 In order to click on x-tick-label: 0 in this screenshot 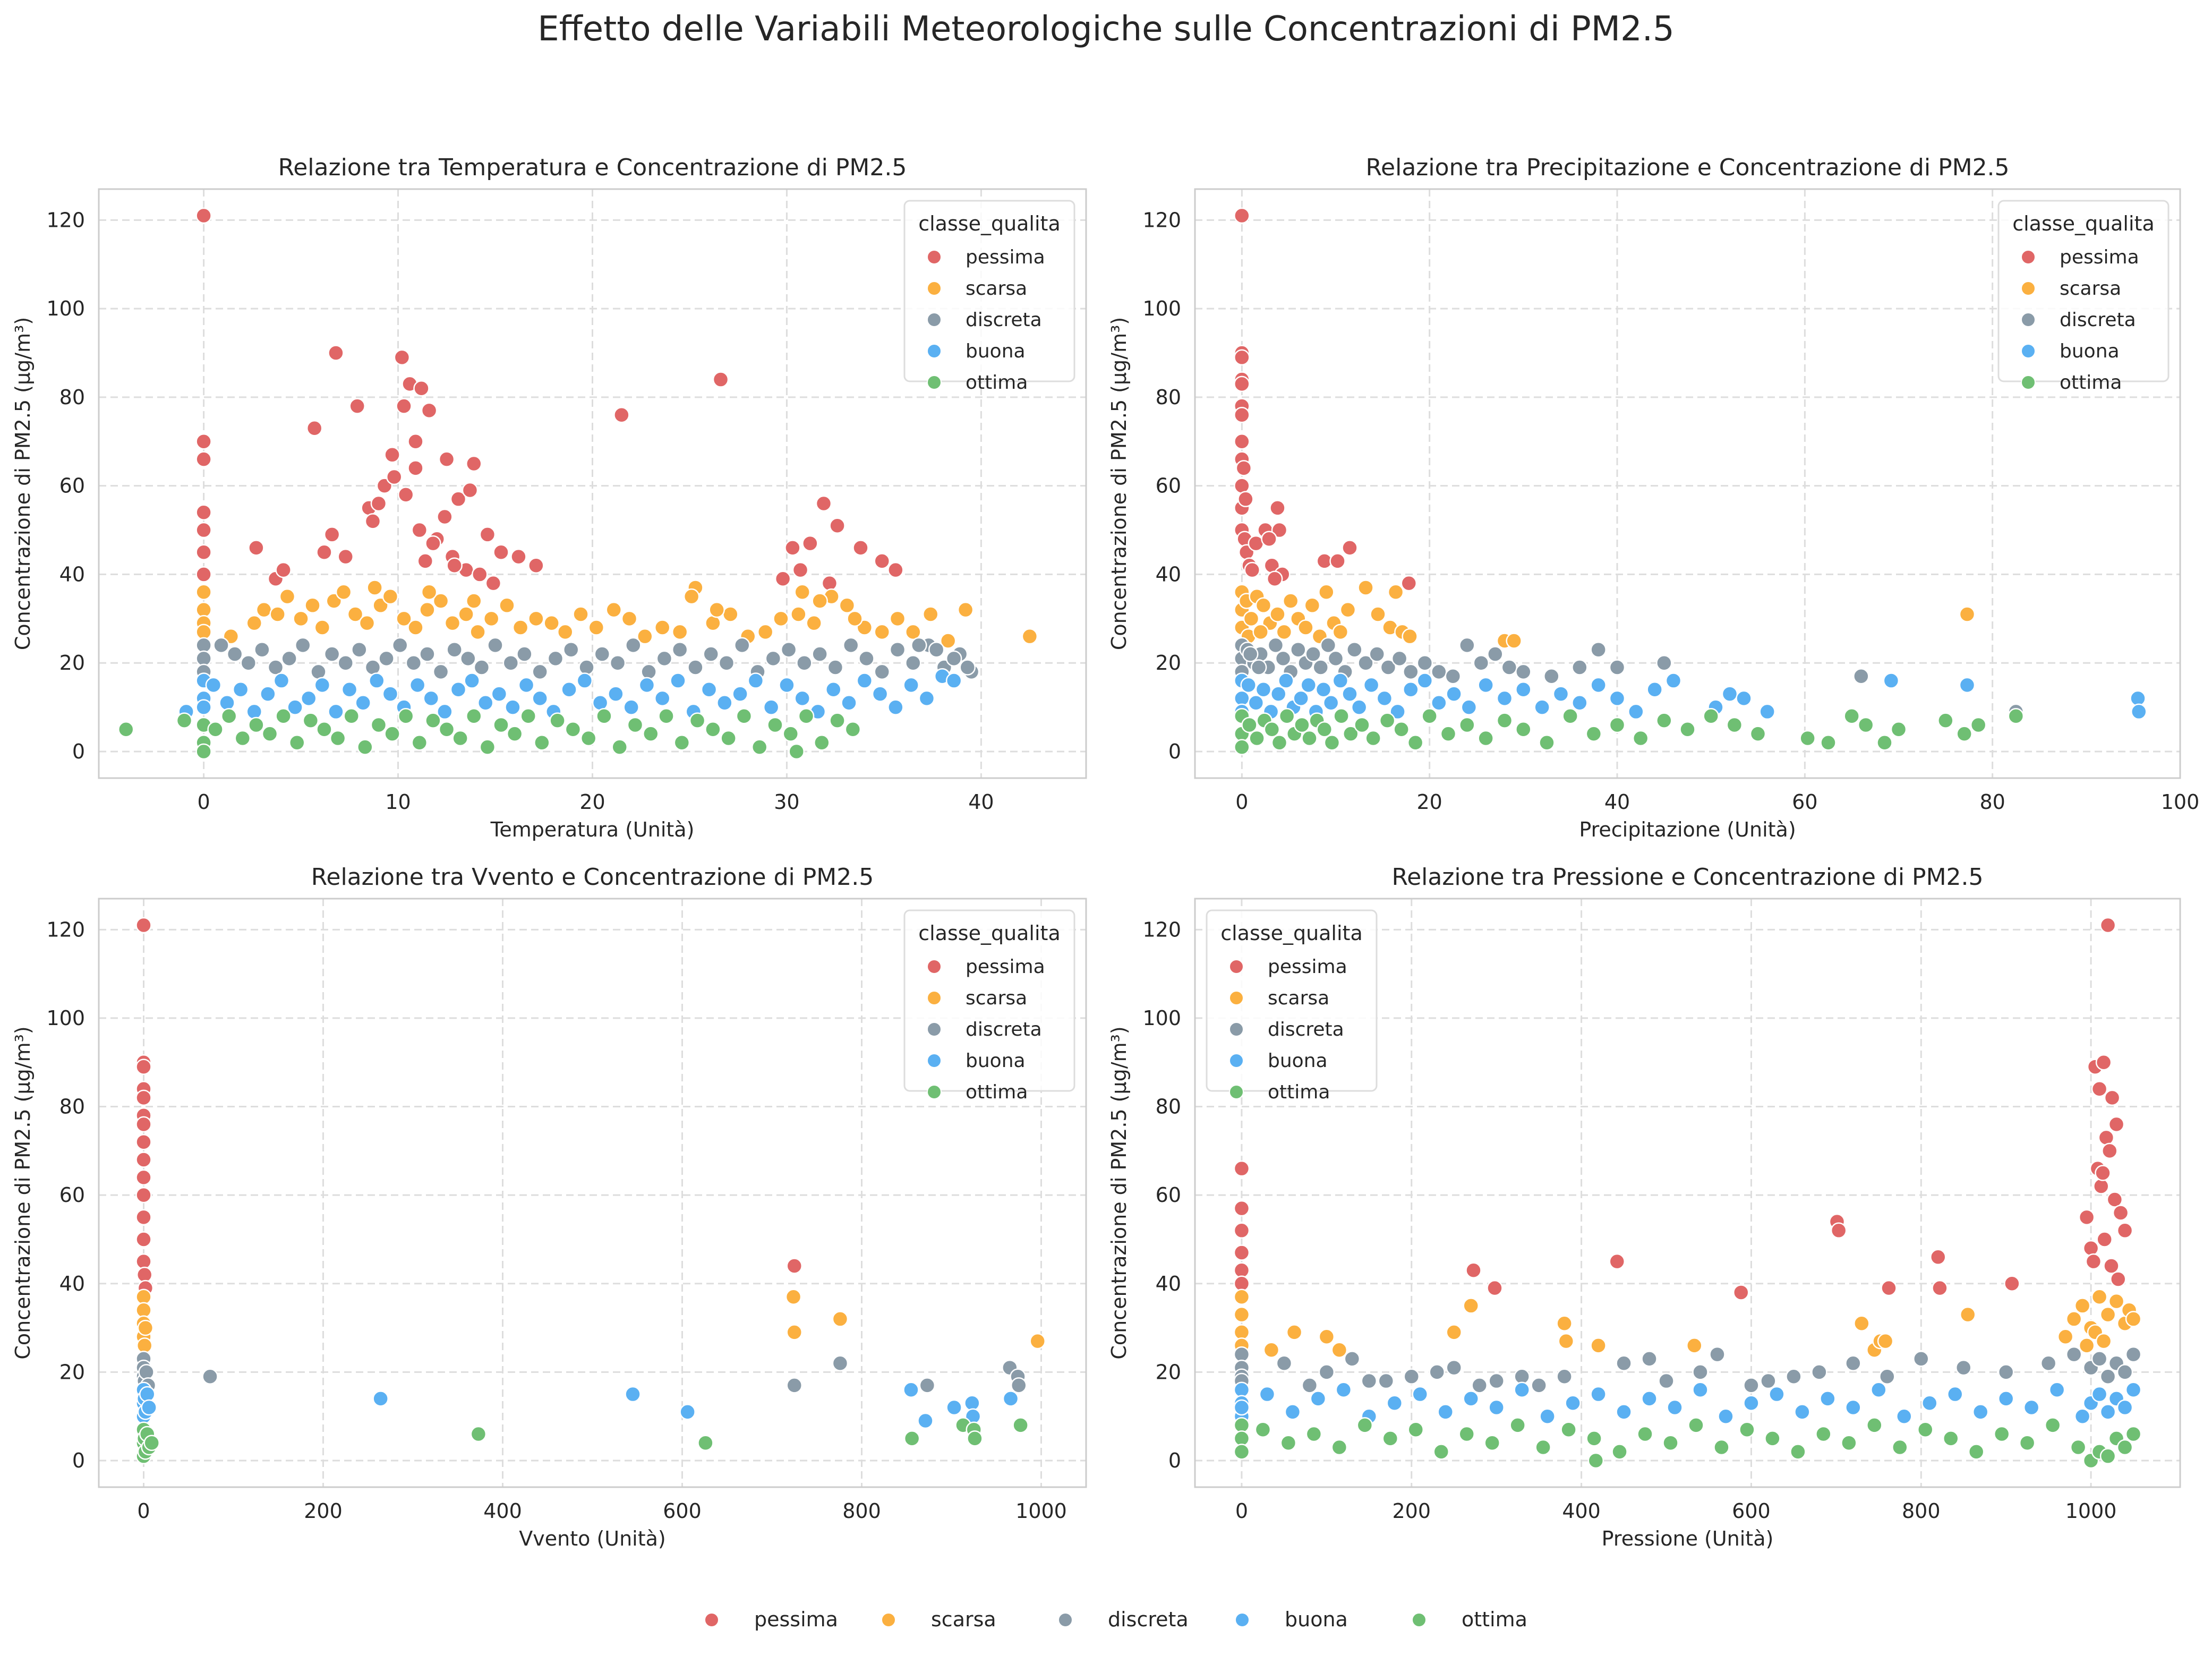, I will do `click(204, 802)`.